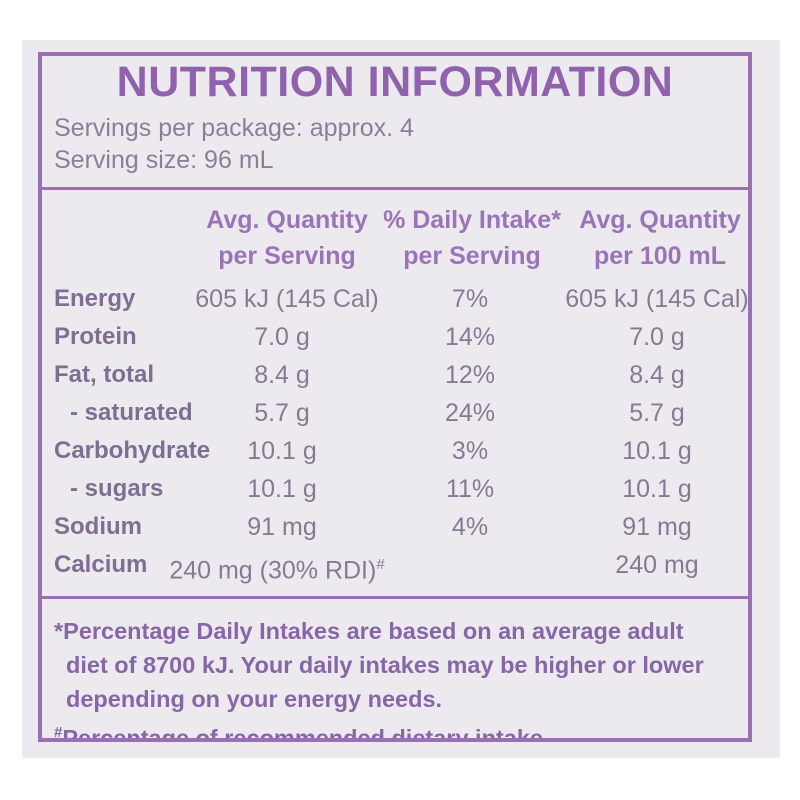 The width and height of the screenshot is (800, 800). What do you see at coordinates (164, 160) in the screenshot?
I see `serving-size: Serving size: 96 mL` at bounding box center [164, 160].